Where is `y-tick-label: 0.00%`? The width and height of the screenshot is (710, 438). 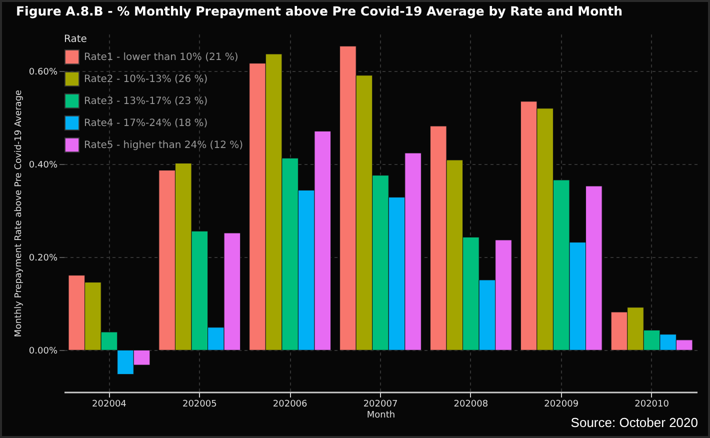 y-tick-label: 0.00% is located at coordinates (43, 351).